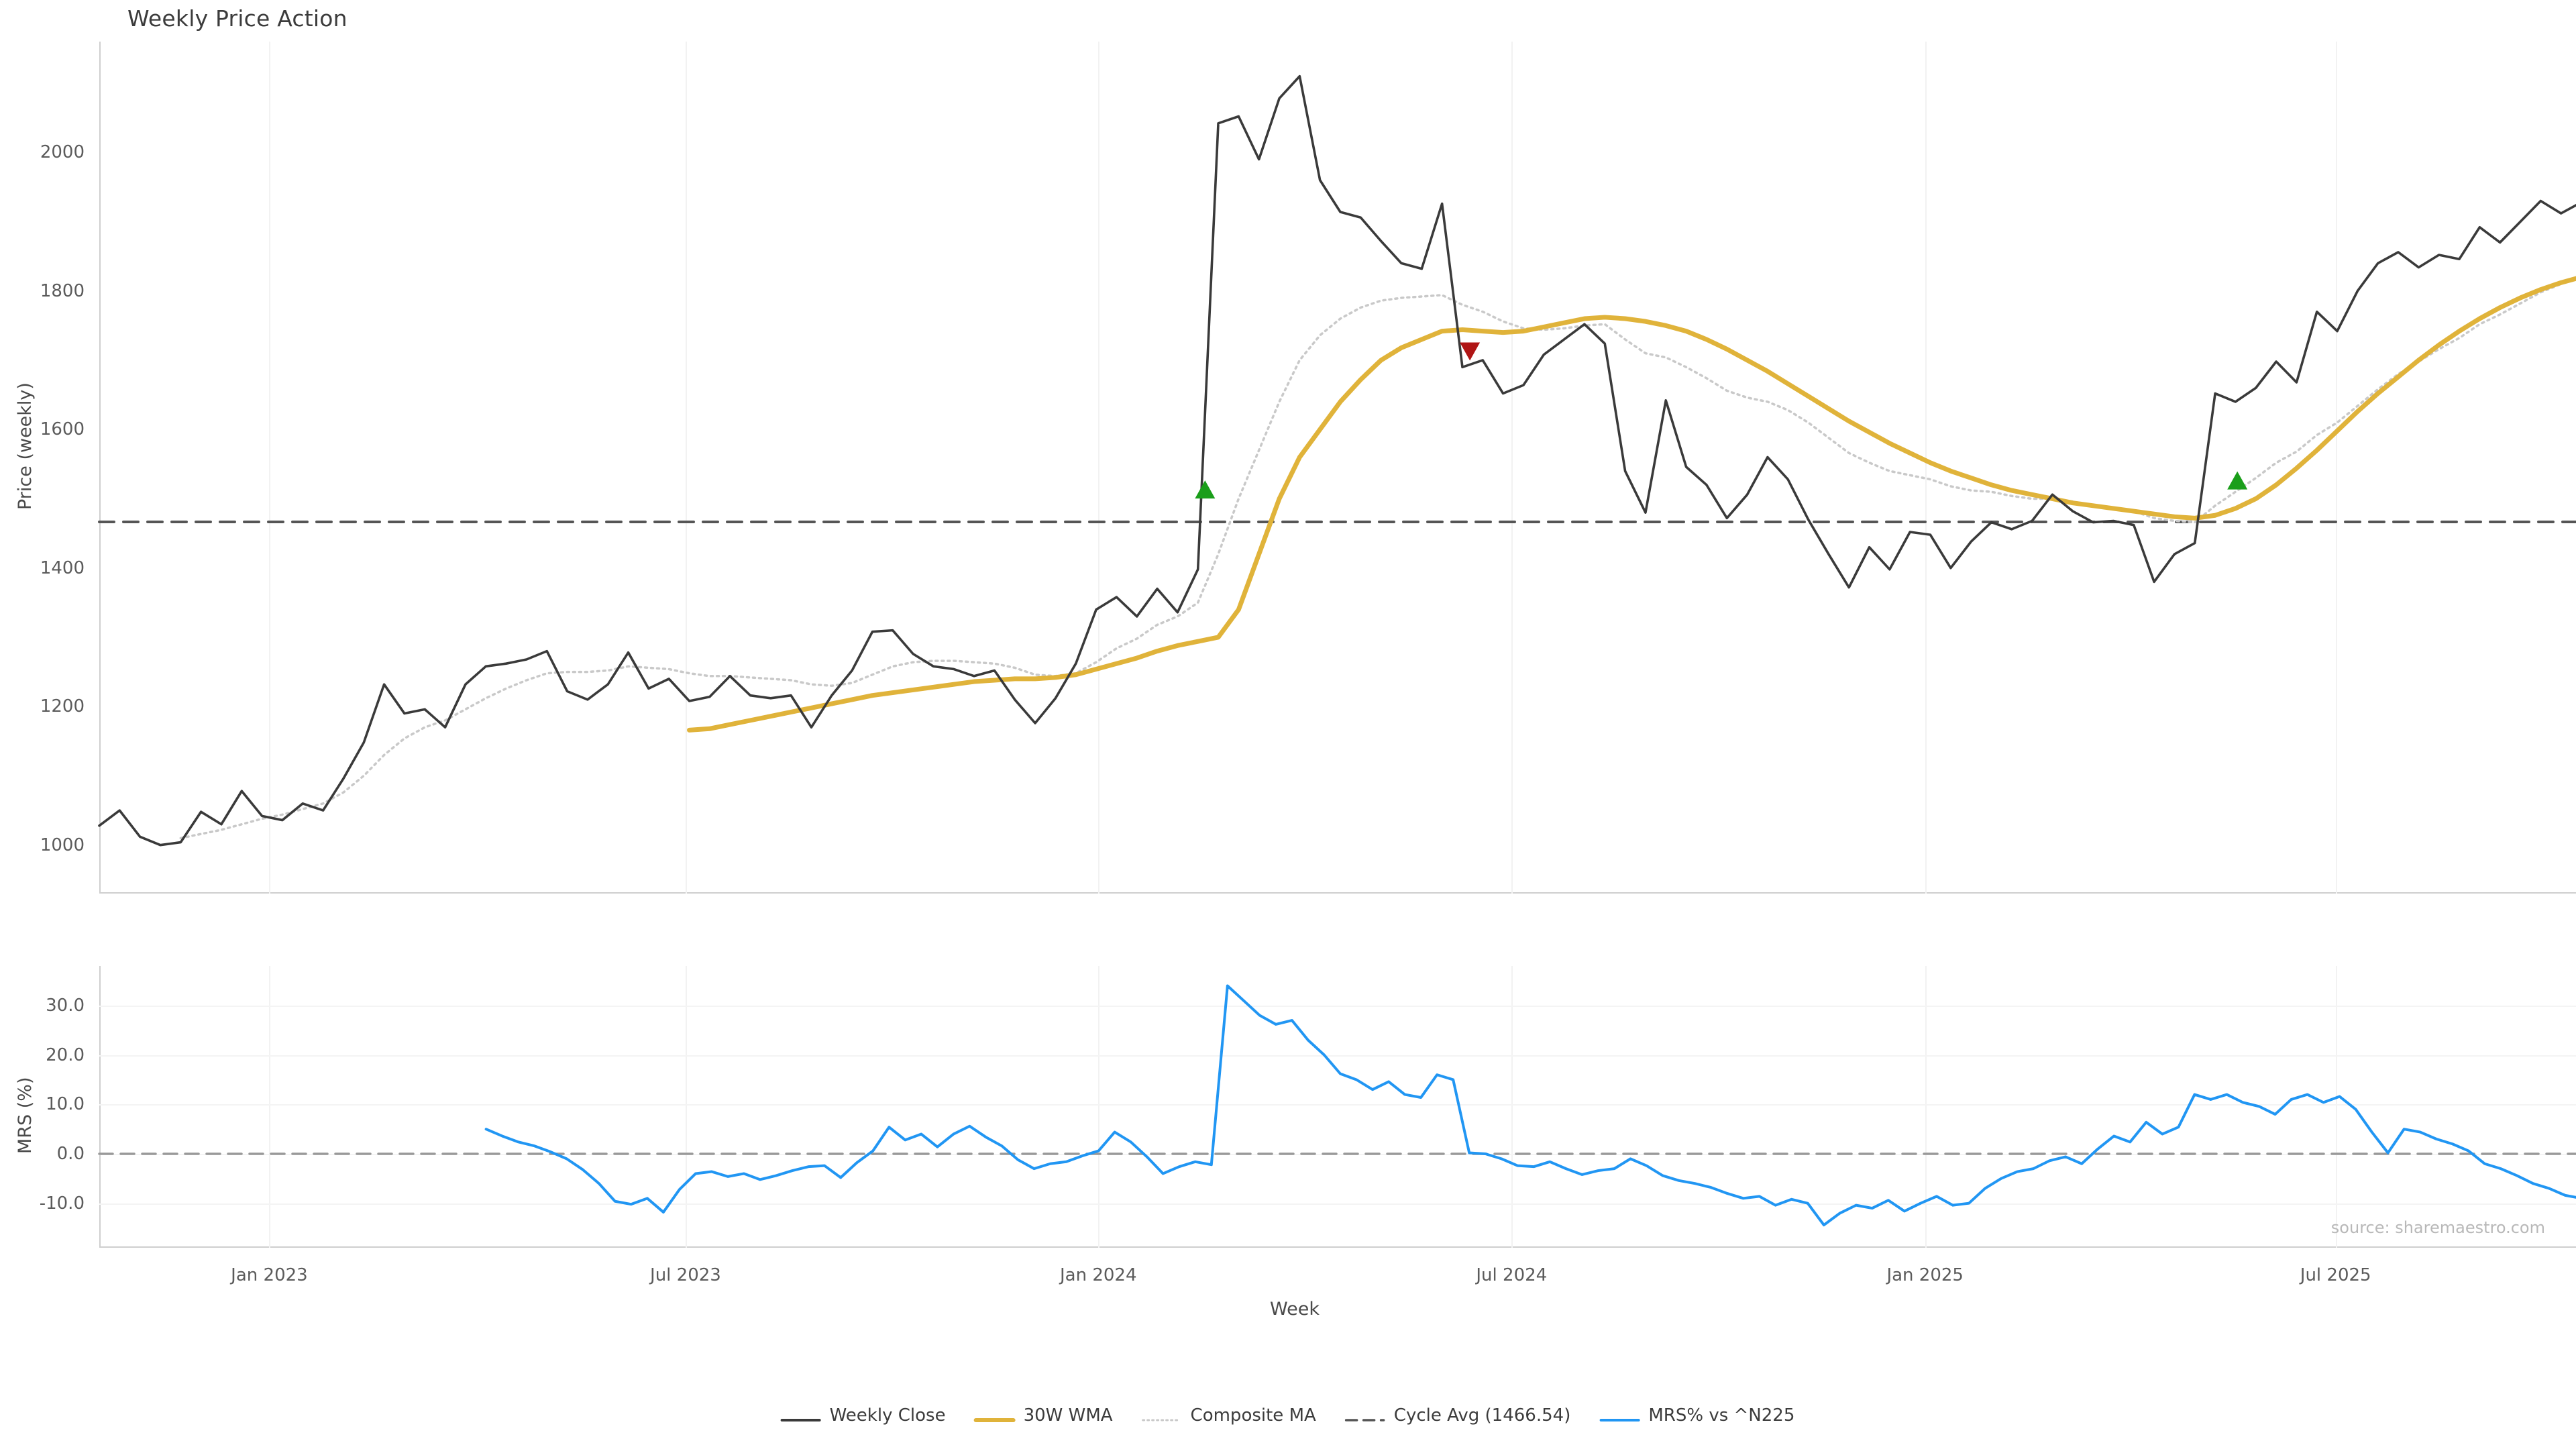 This screenshot has width=2576, height=1449. What do you see at coordinates (1295, 1309) in the screenshot?
I see `x-axis-label: Week` at bounding box center [1295, 1309].